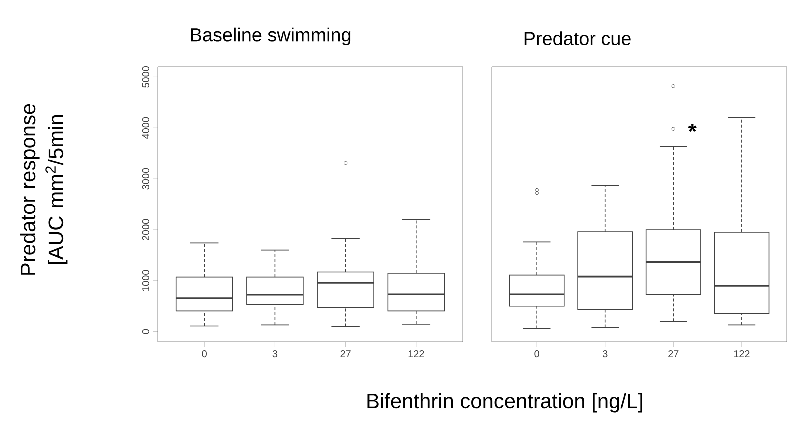  What do you see at coordinates (146, 230) in the screenshot?
I see `y-tick-label: 2000` at bounding box center [146, 230].